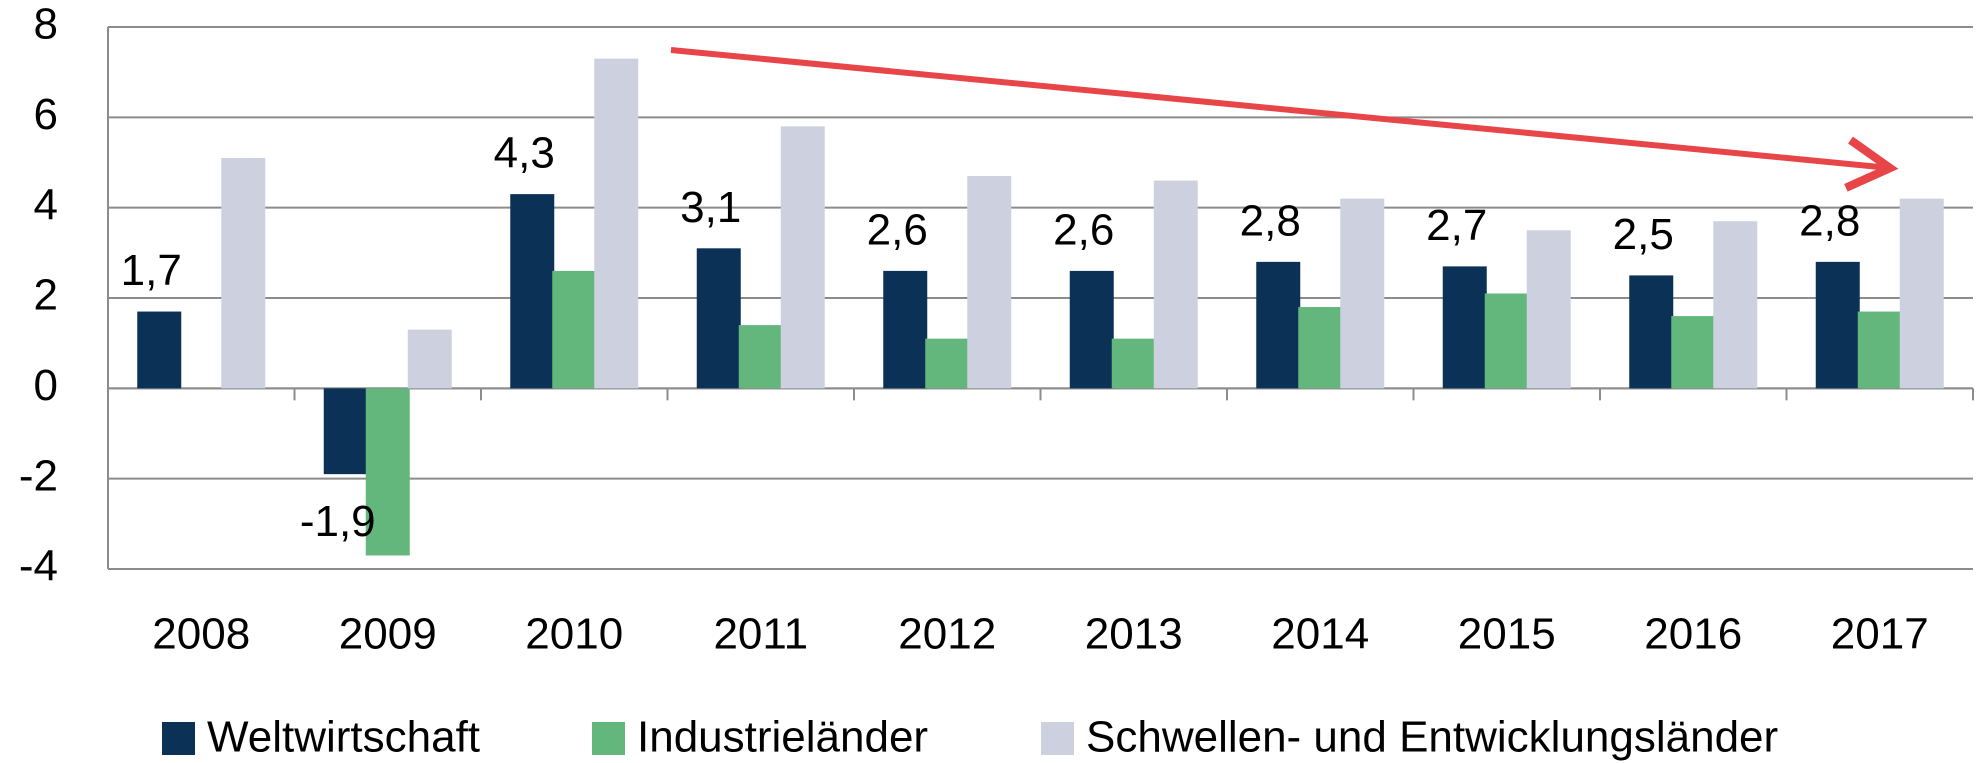 Image resolution: width=1986 pixels, height=763 pixels. I want to click on x-tick-label: 2009, so click(388, 634).